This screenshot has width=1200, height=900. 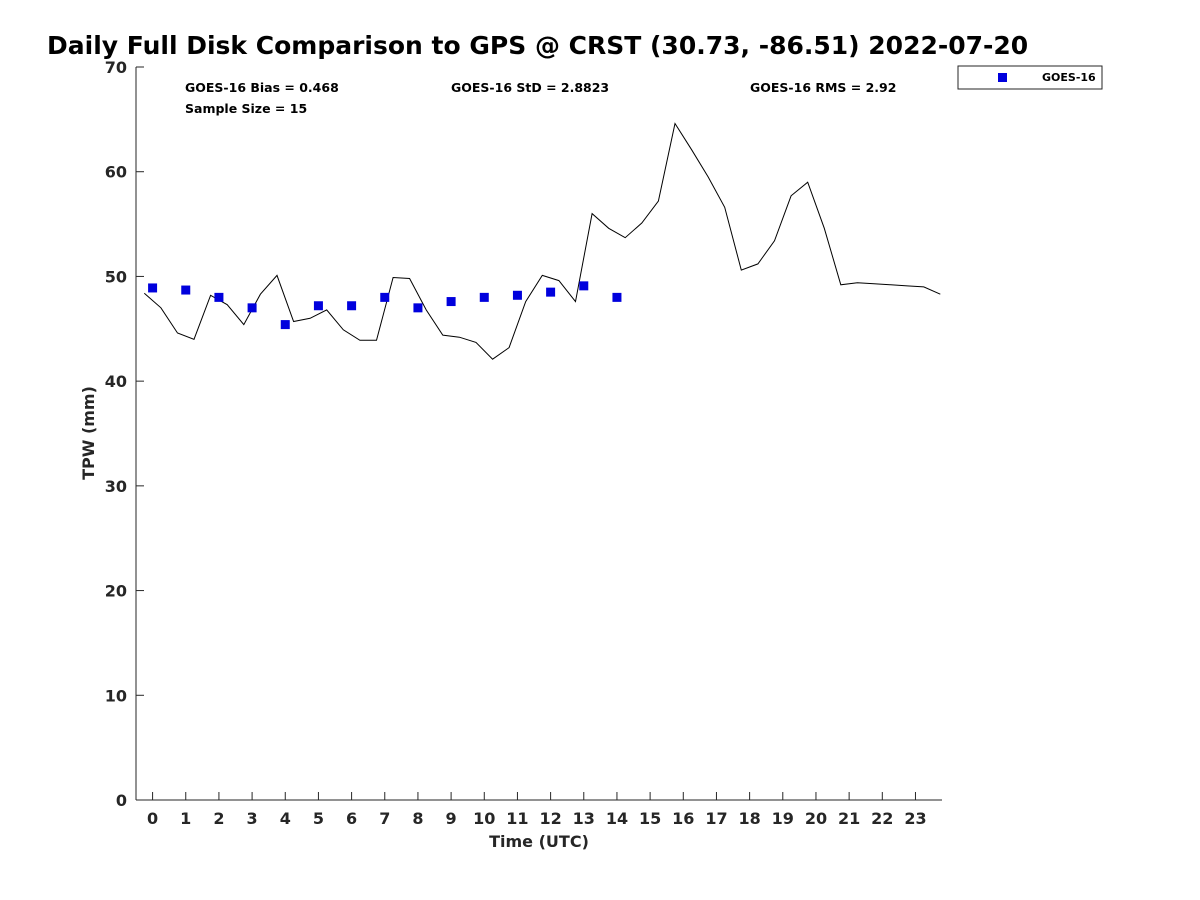 What do you see at coordinates (584, 818) in the screenshot?
I see `x-tick-label: 13` at bounding box center [584, 818].